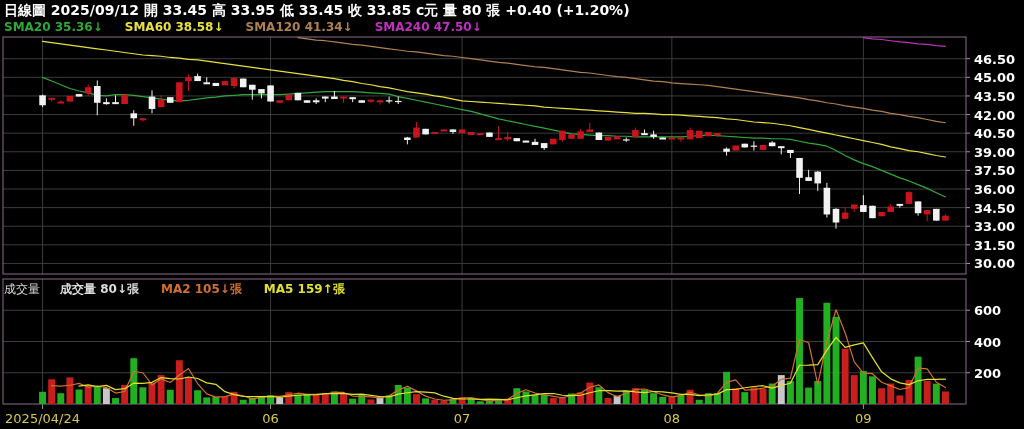 The width and height of the screenshot is (1024, 429). I want to click on text: SMA240 47.50↓, so click(428, 27).